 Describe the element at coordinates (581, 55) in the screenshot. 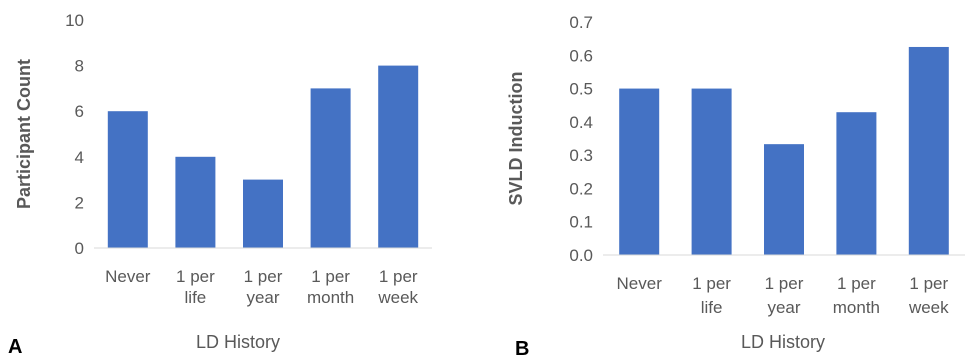

I see `y-tick-label: 0.6` at that location.